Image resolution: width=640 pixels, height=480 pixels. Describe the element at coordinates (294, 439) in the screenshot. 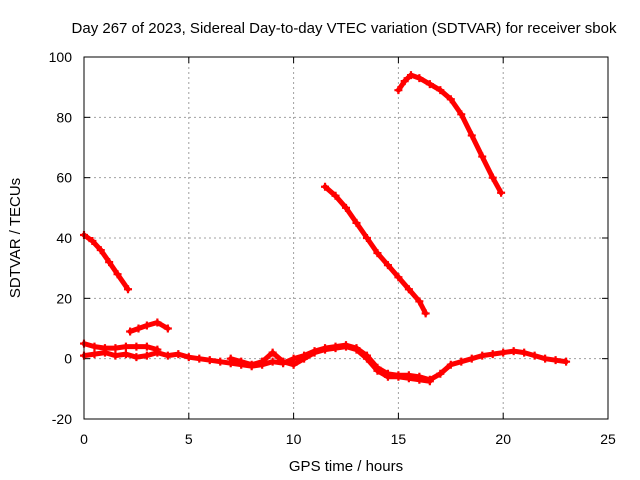

I see `x-tick-label: 10` at that location.